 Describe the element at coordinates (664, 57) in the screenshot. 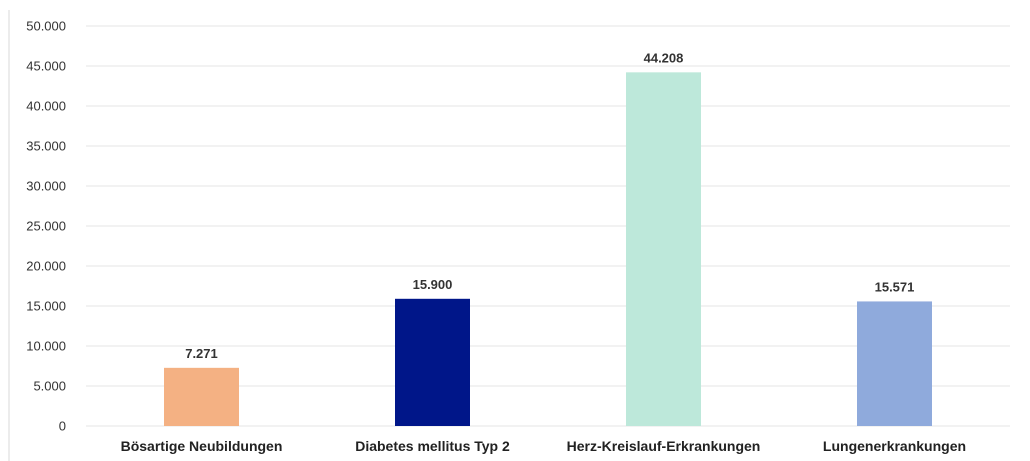

I see `data-label: 44.208` at that location.